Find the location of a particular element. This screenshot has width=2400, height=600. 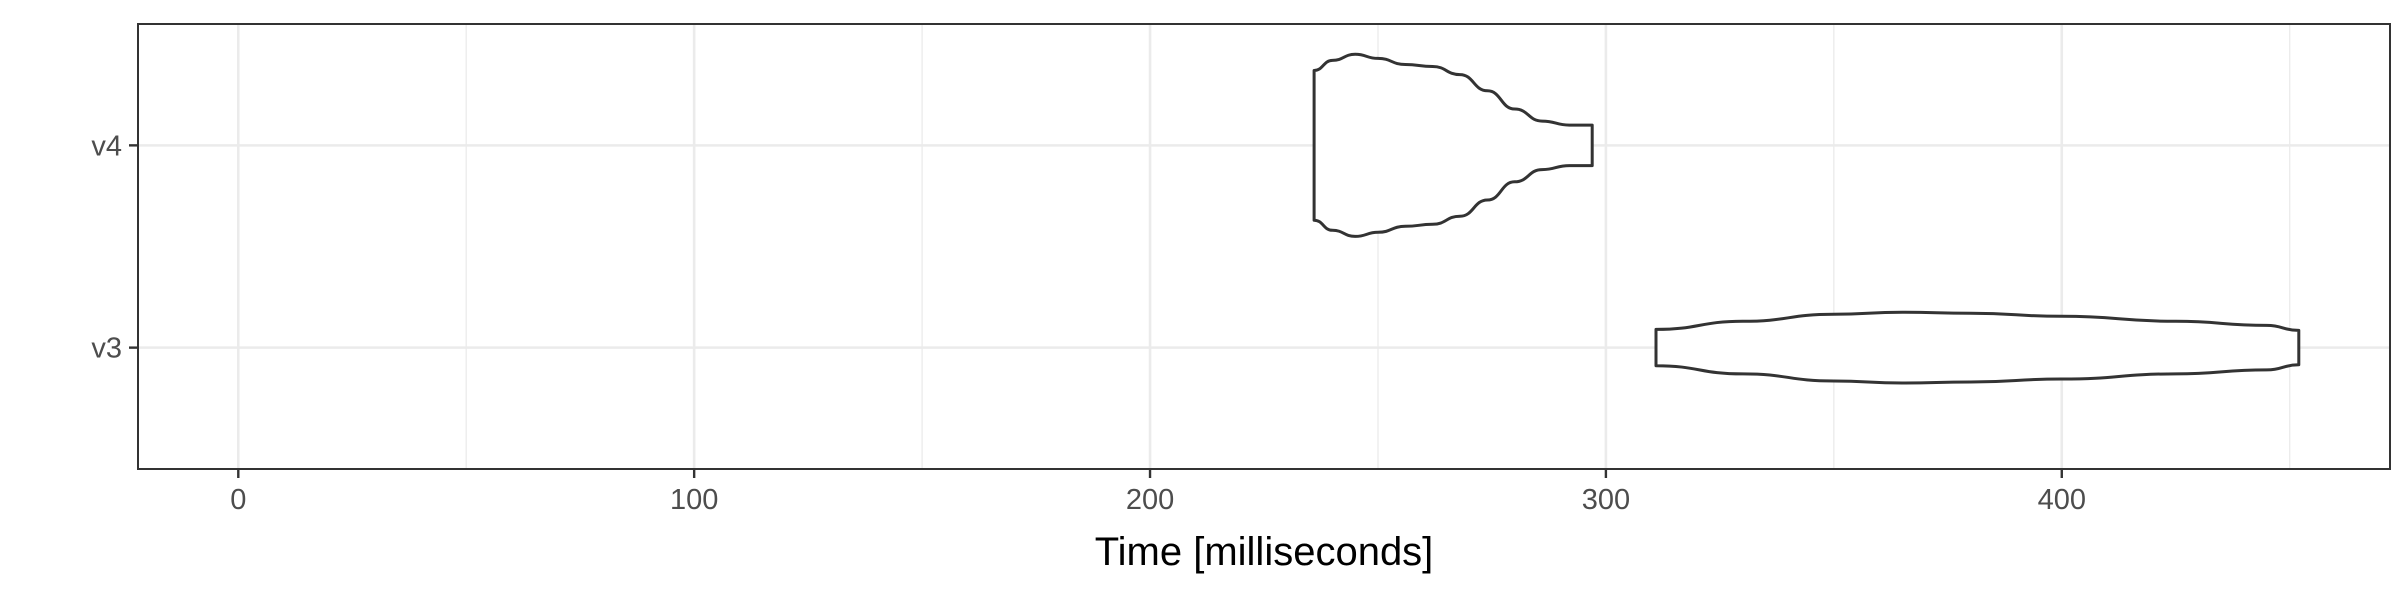

x-tick-label: 300 is located at coordinates (1606, 500).